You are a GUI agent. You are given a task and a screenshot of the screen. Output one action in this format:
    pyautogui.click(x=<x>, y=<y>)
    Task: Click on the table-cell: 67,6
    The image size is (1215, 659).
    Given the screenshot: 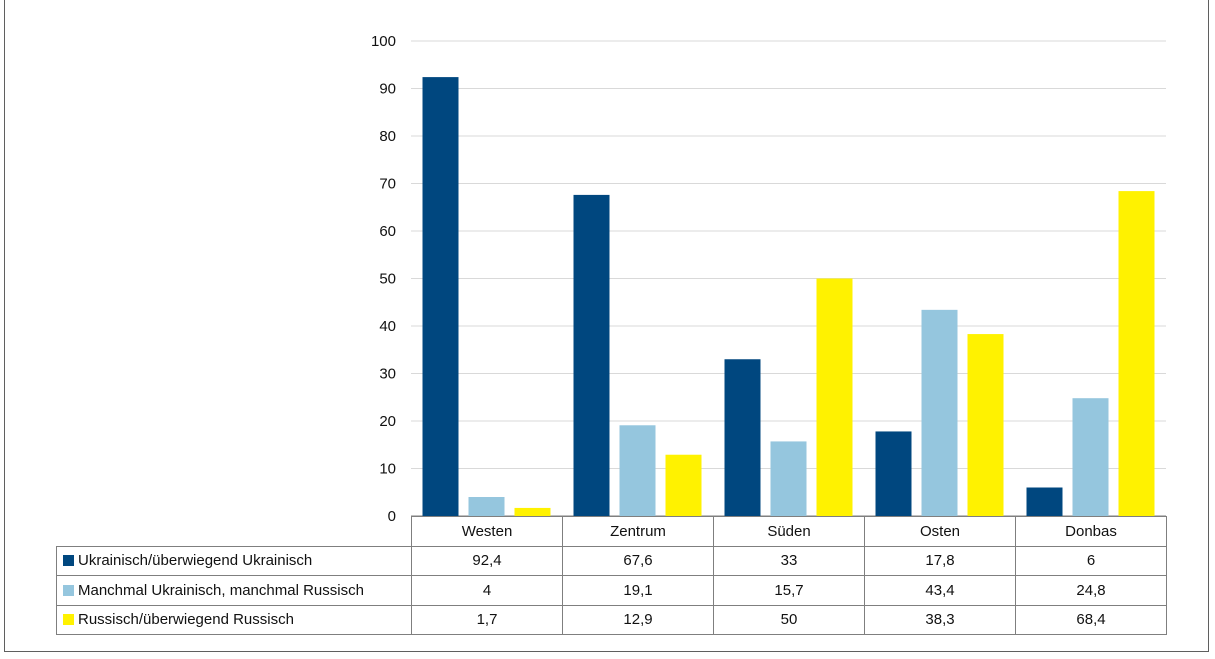 What is the action you would take?
    pyautogui.click(x=638, y=560)
    